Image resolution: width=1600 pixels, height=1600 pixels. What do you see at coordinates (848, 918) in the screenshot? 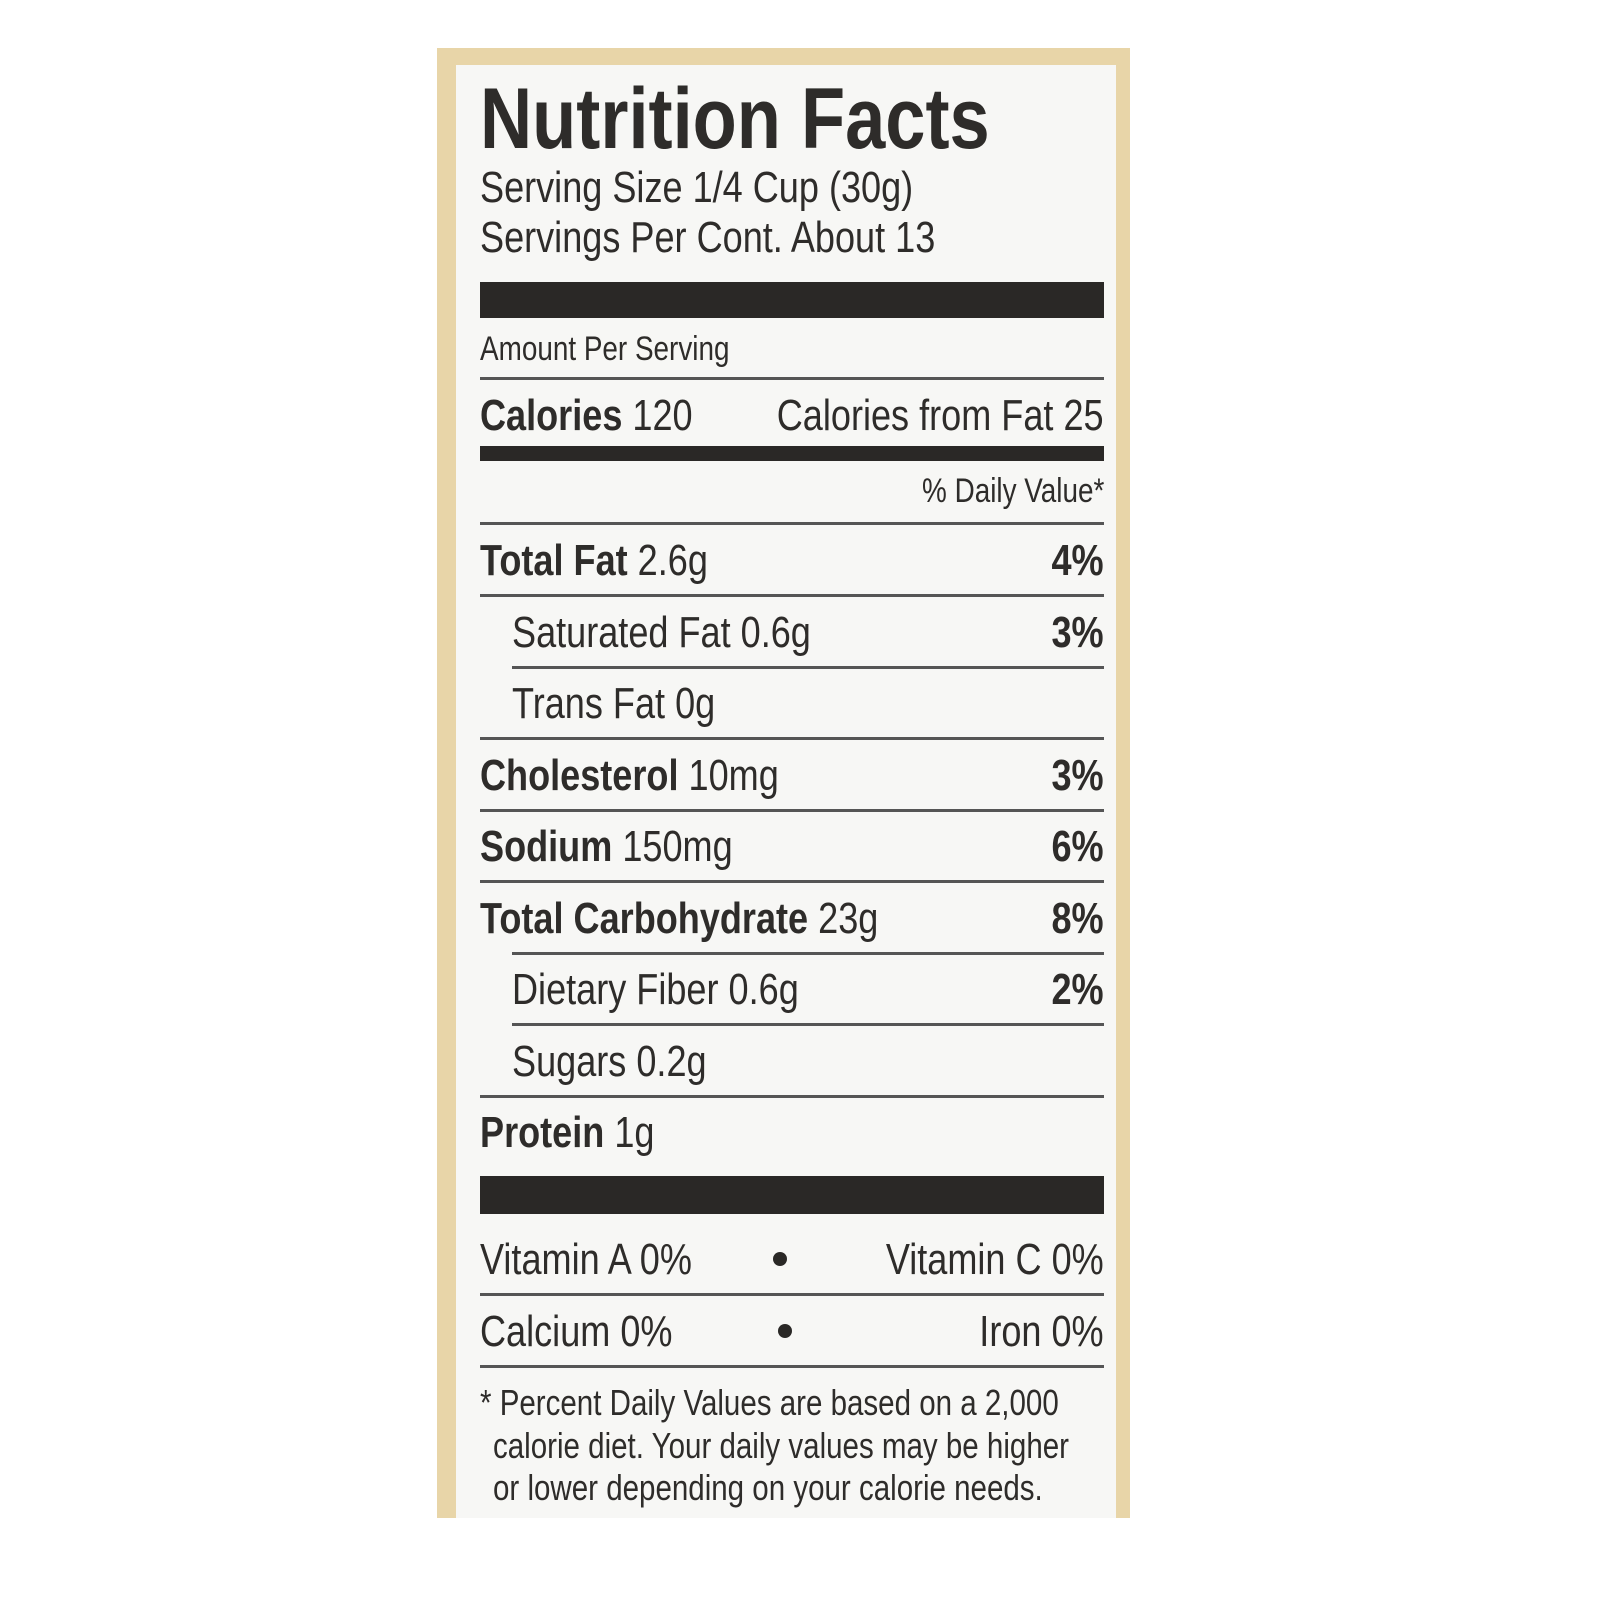
I see `nutrient-amount: 23g` at bounding box center [848, 918].